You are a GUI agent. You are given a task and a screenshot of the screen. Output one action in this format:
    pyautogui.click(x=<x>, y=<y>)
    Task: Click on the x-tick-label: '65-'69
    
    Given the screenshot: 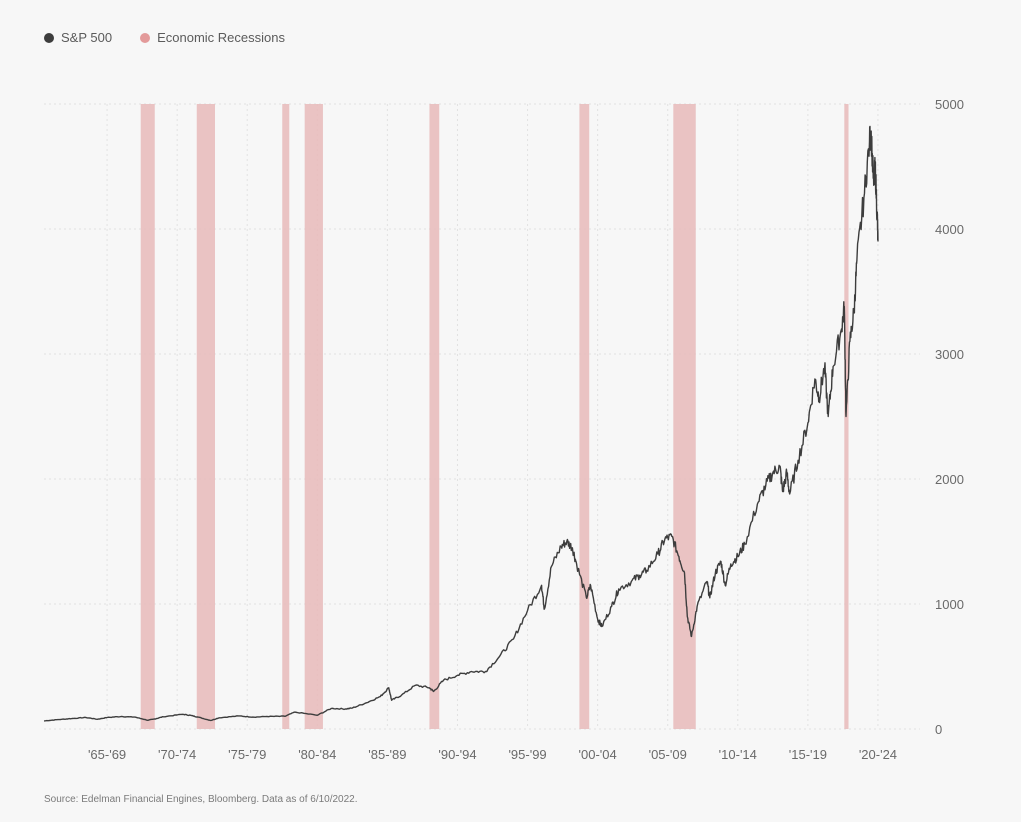 What is the action you would take?
    pyautogui.click(x=107, y=754)
    